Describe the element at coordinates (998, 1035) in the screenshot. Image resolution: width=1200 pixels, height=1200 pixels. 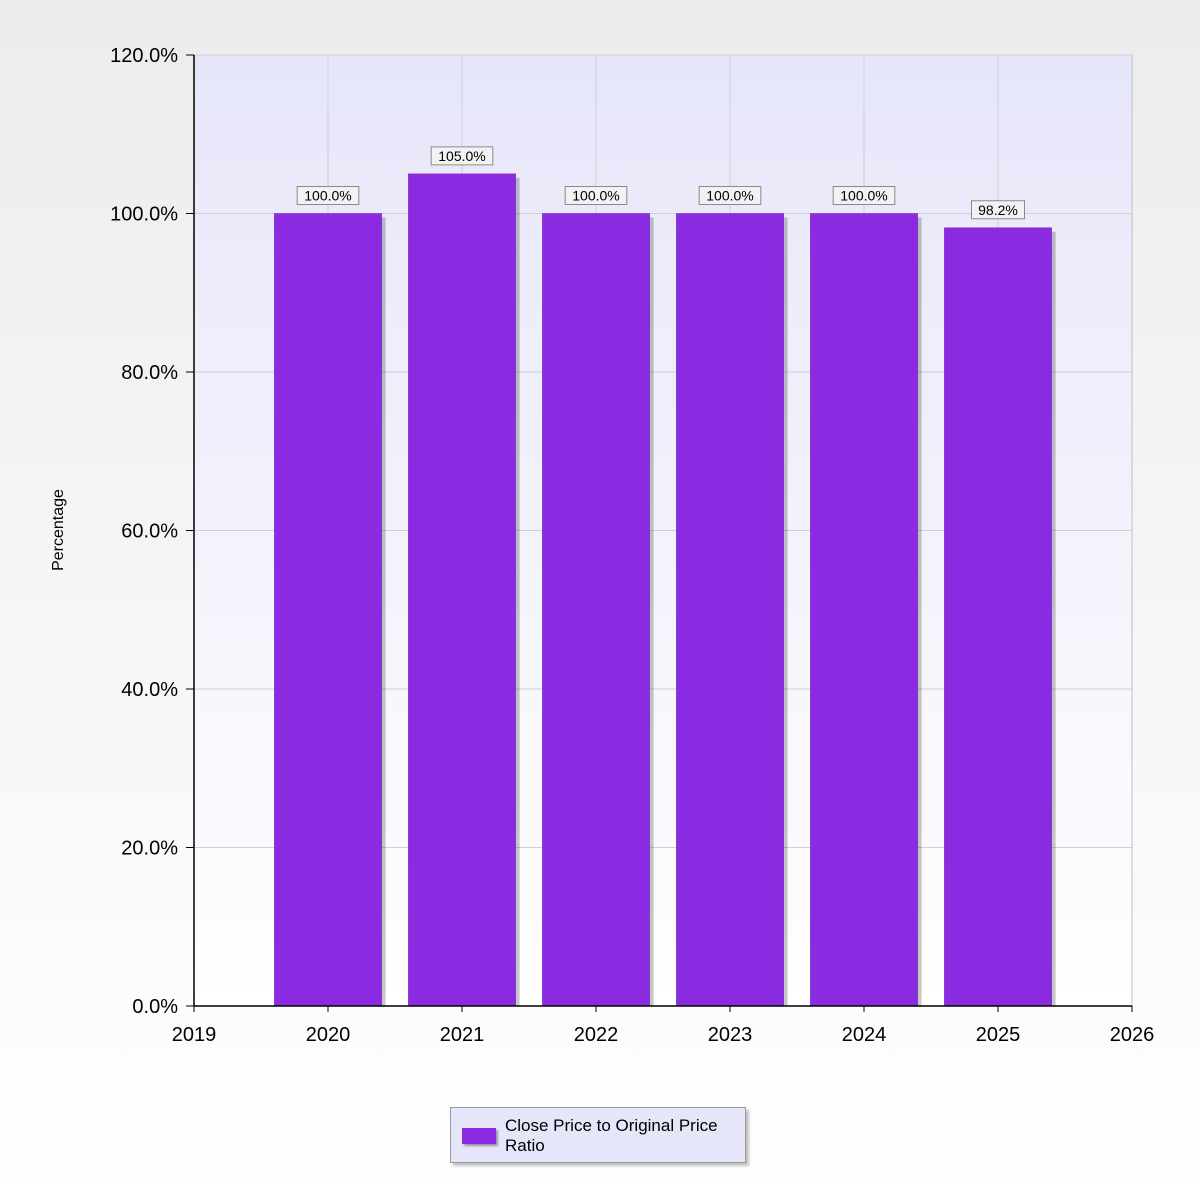
I see `x-tick-label: 2025` at that location.